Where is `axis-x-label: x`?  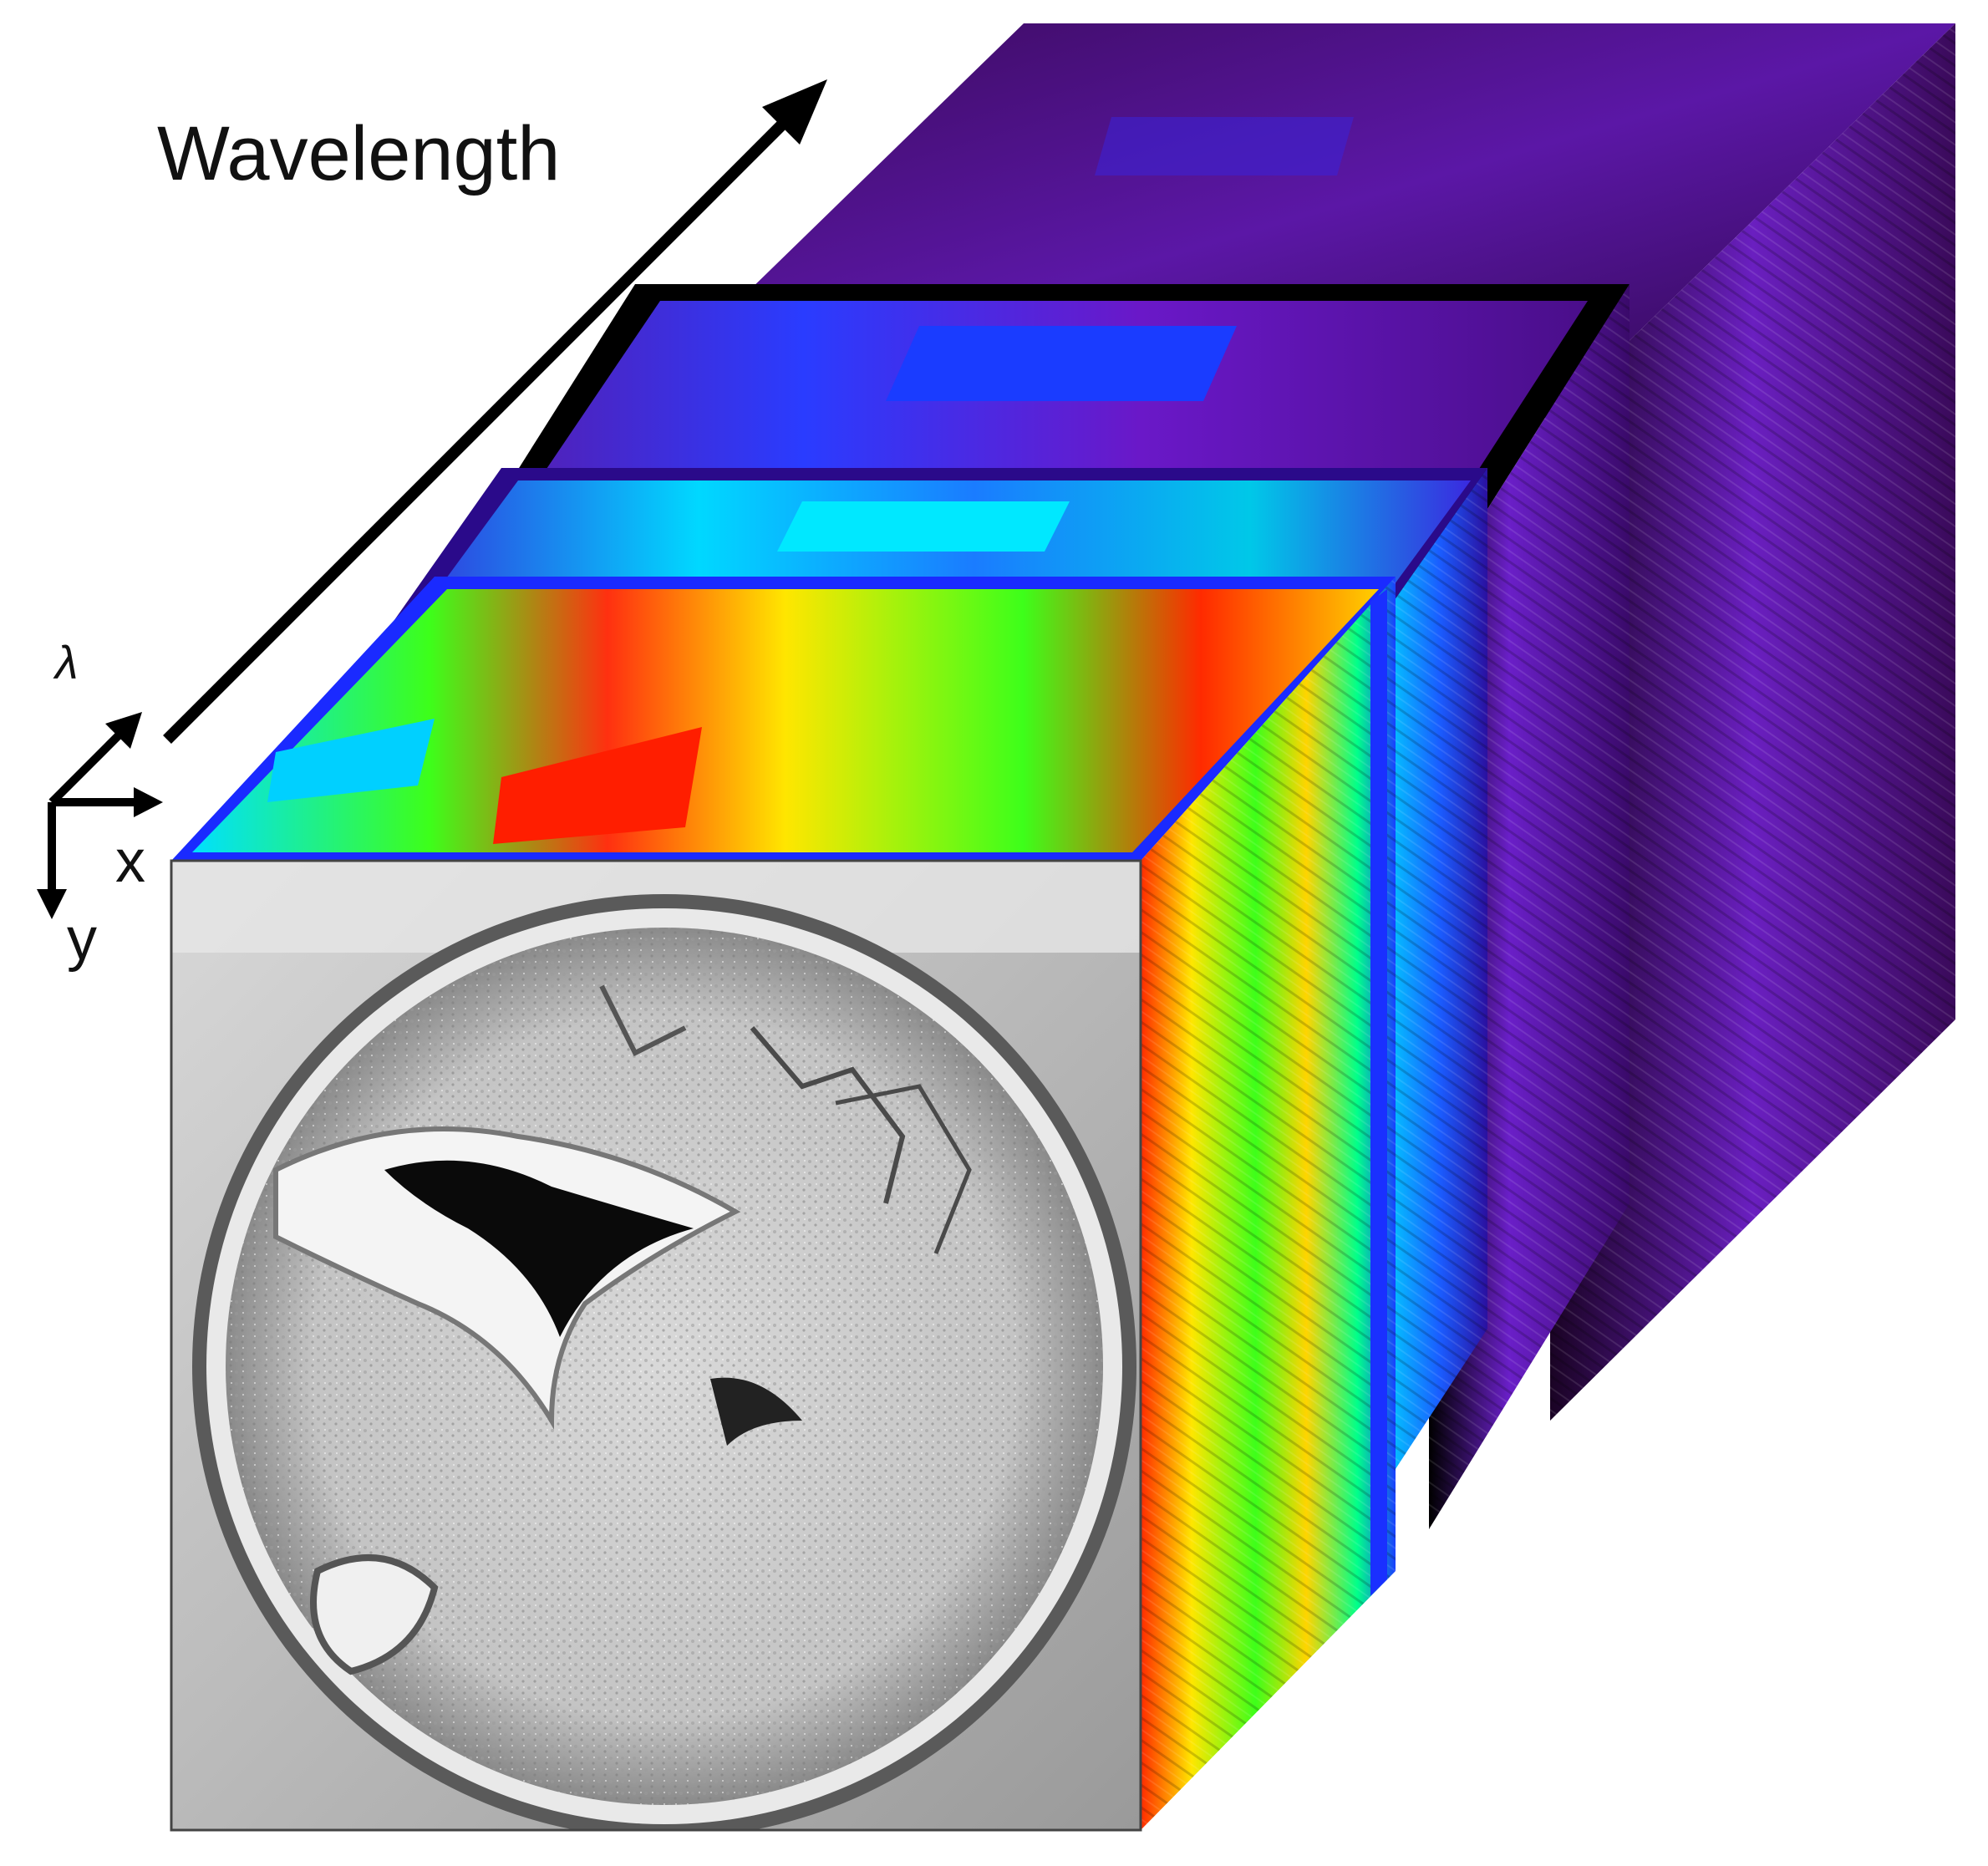
axis-x-label: x is located at coordinates (130, 862).